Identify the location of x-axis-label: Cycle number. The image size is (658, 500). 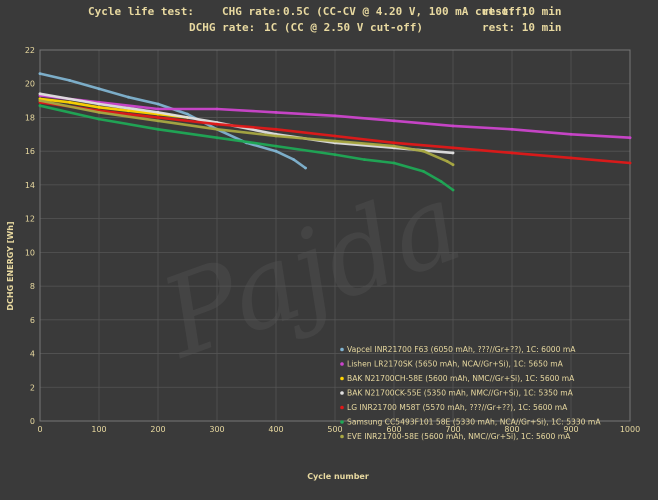
(338, 476).